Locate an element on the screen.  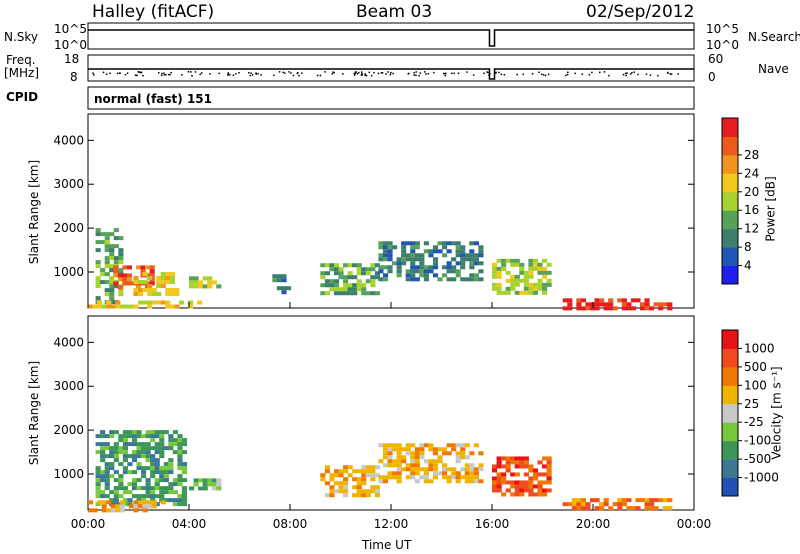
colorbar-tick-label: -25 is located at coordinates (754, 422).